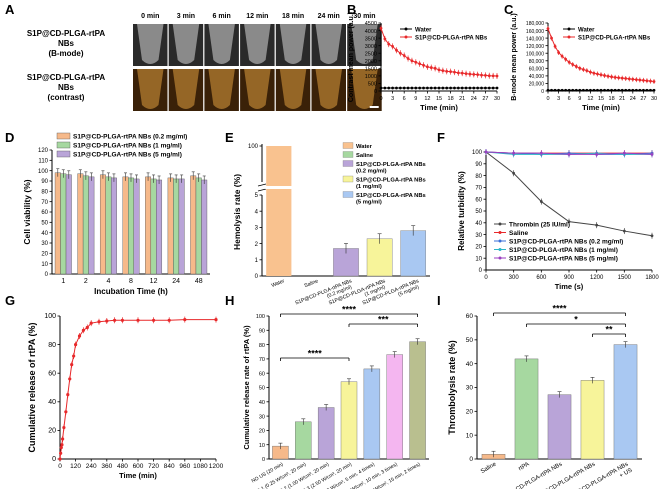 This screenshot has height=489, width=660. I want to click on panel-letter-h: H, so click(229, 300).